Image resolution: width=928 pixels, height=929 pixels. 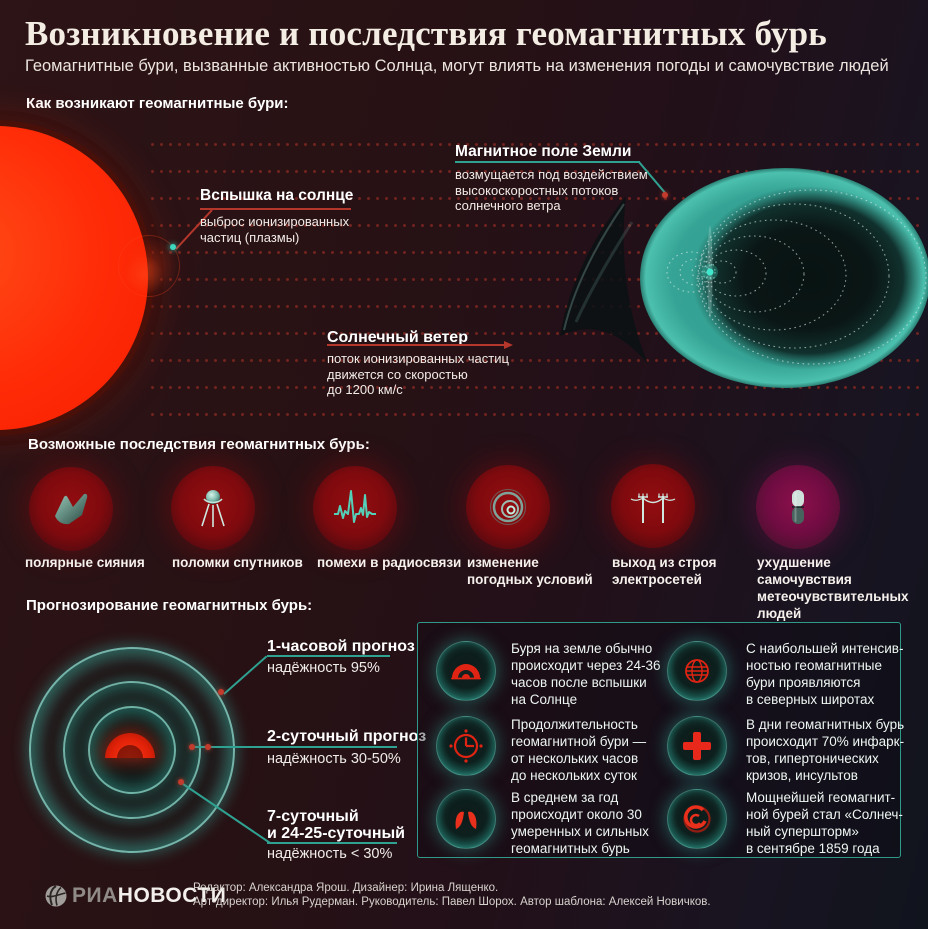 I want to click on storm-dome-icon, so click(x=466, y=672).